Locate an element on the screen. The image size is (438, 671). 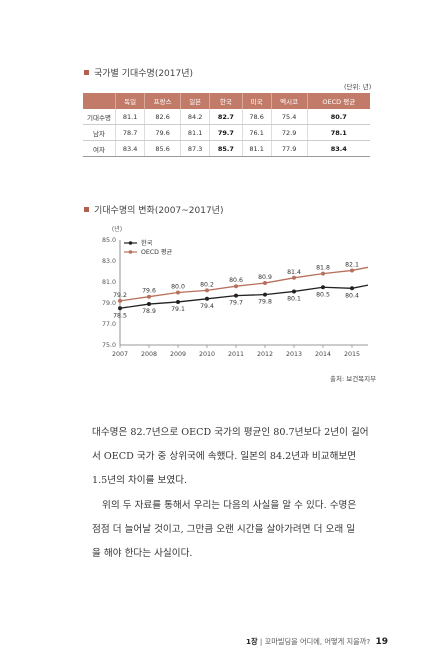
page-footer: 1장 | 꼬마빌딩을 어디에, 어떻게 지을까? 19 is located at coordinates (317, 642).